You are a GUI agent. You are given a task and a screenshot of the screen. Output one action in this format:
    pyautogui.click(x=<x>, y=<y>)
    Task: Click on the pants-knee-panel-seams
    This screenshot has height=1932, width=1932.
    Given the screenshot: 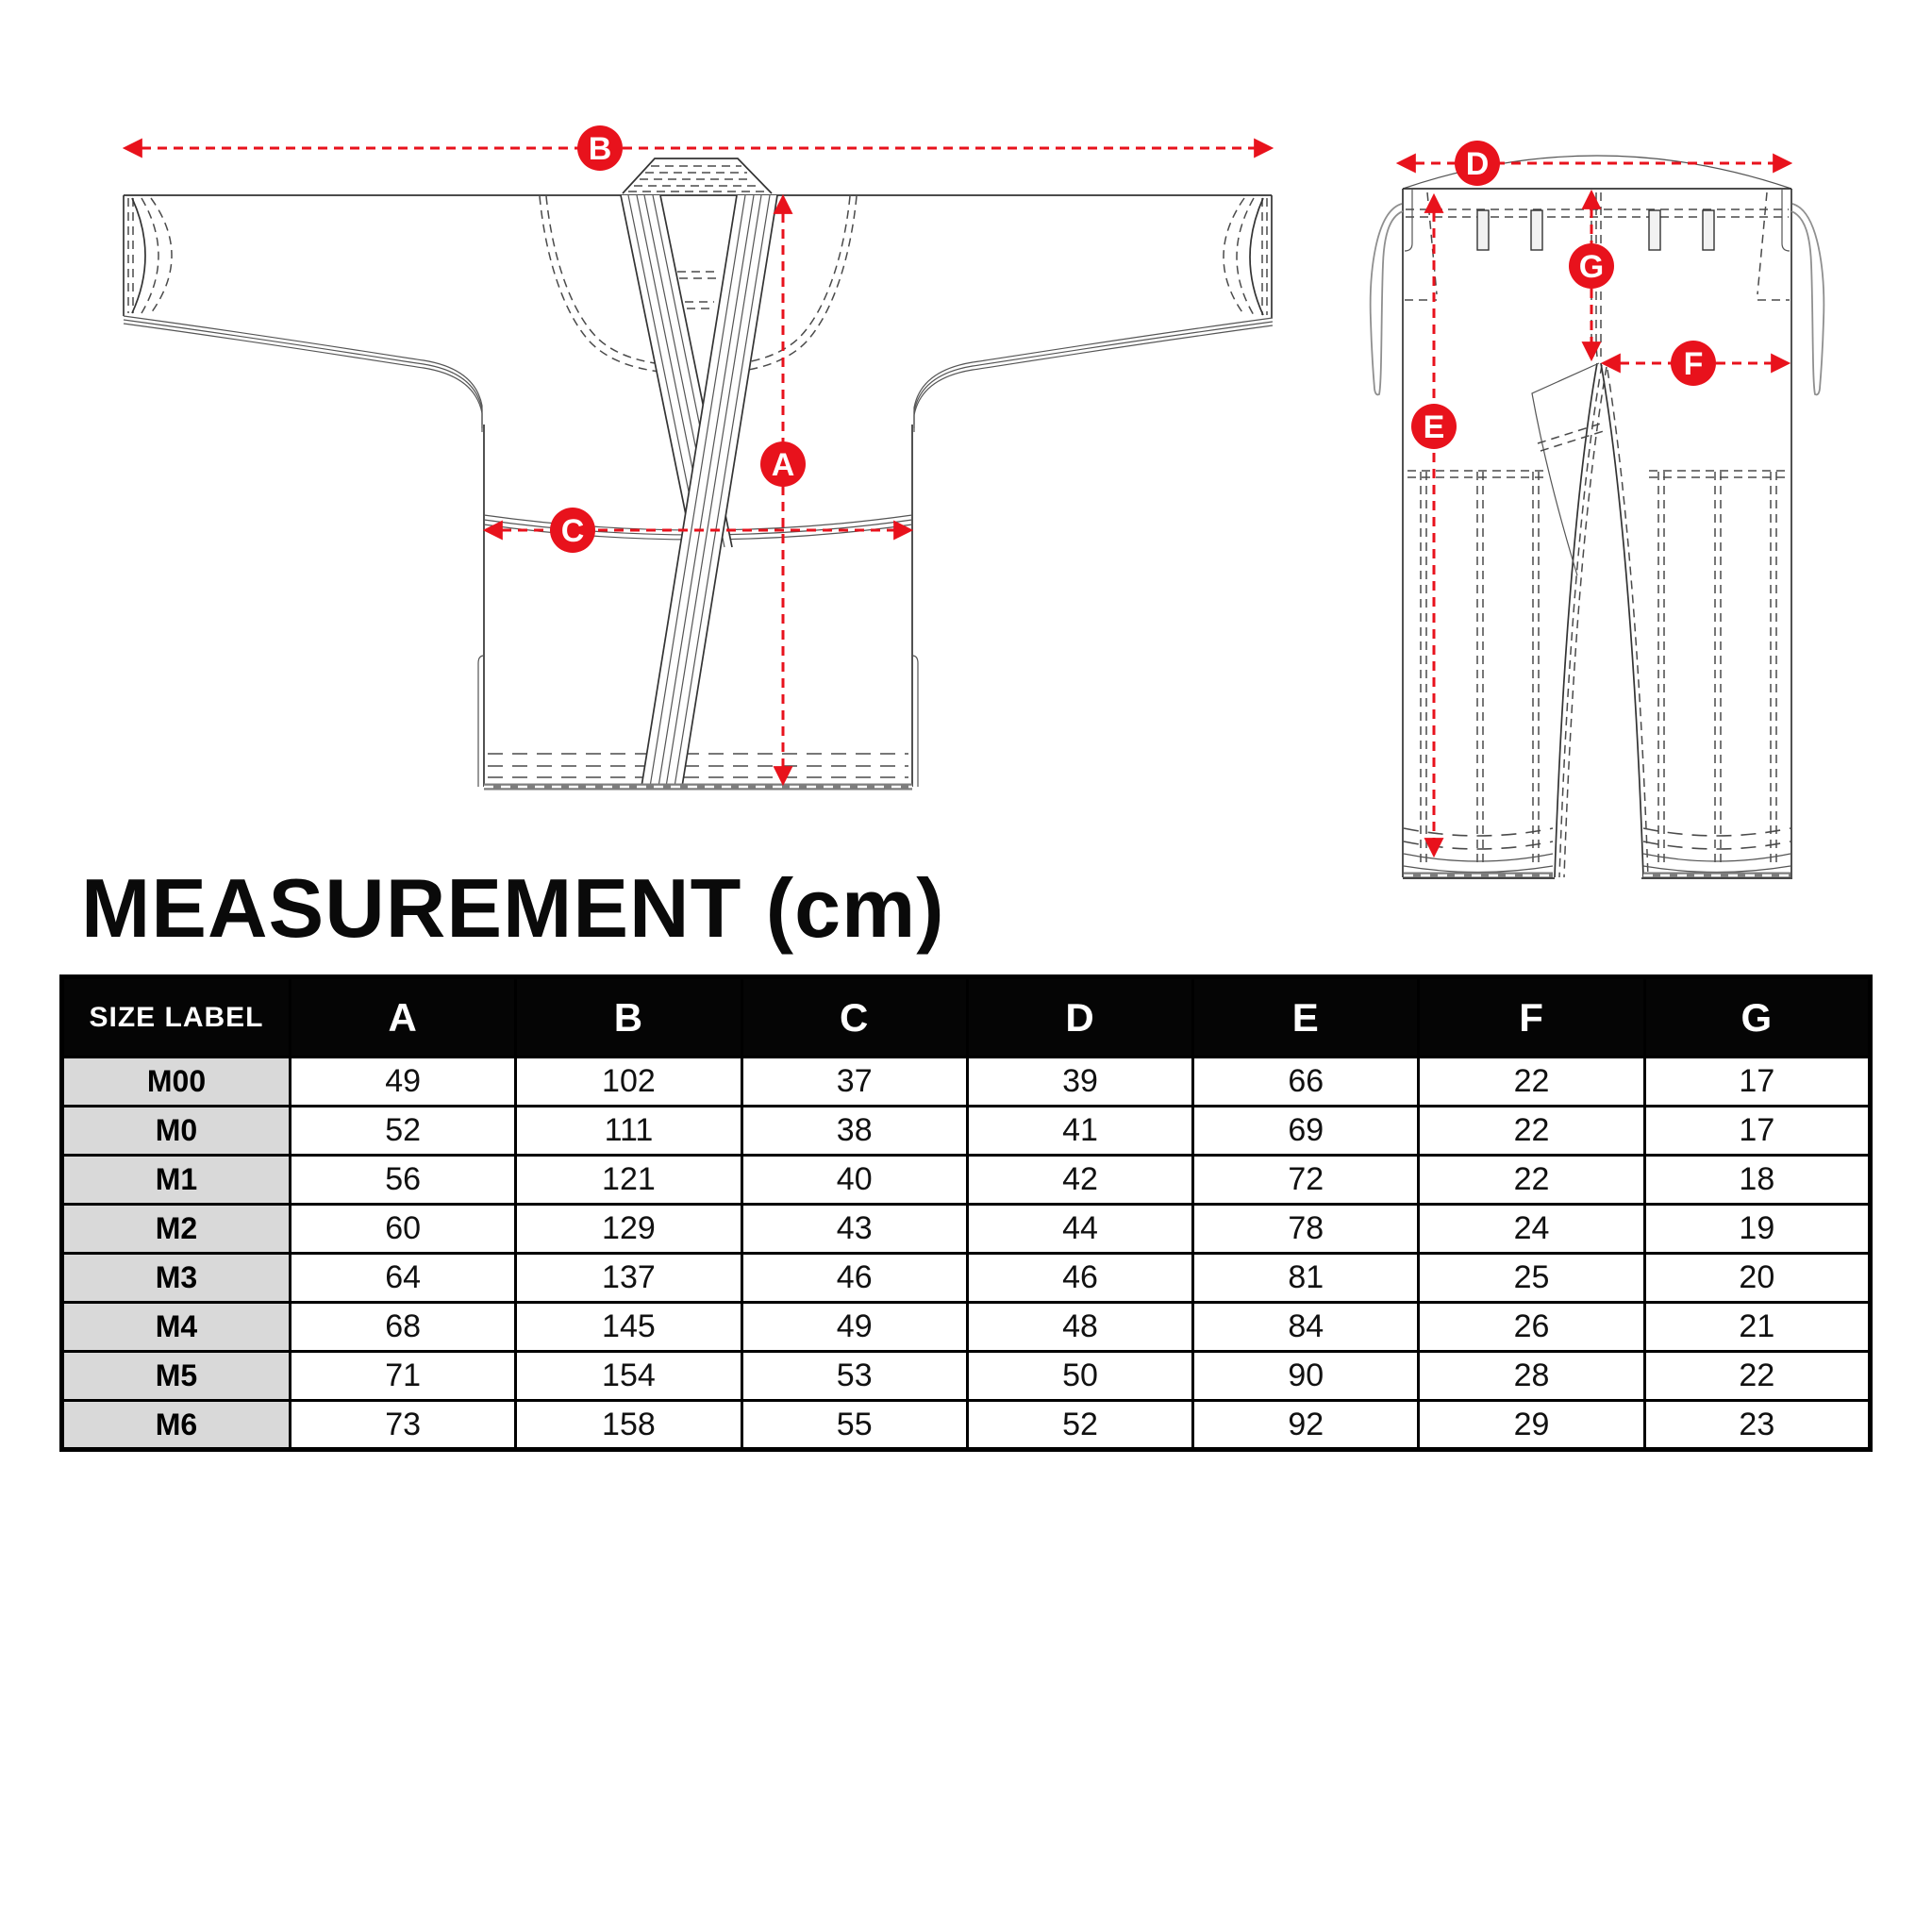 What is the action you would take?
    pyautogui.click(x=1598, y=668)
    